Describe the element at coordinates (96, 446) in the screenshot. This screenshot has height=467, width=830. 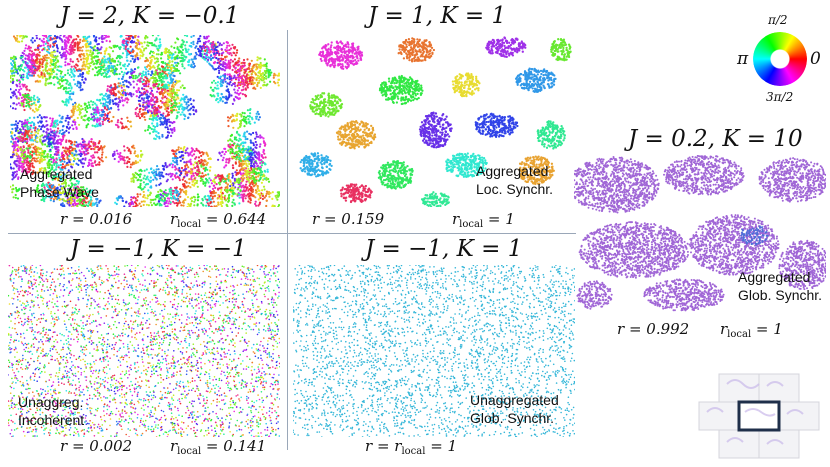
I see `order-parameter-r-3: r = 0.002` at that location.